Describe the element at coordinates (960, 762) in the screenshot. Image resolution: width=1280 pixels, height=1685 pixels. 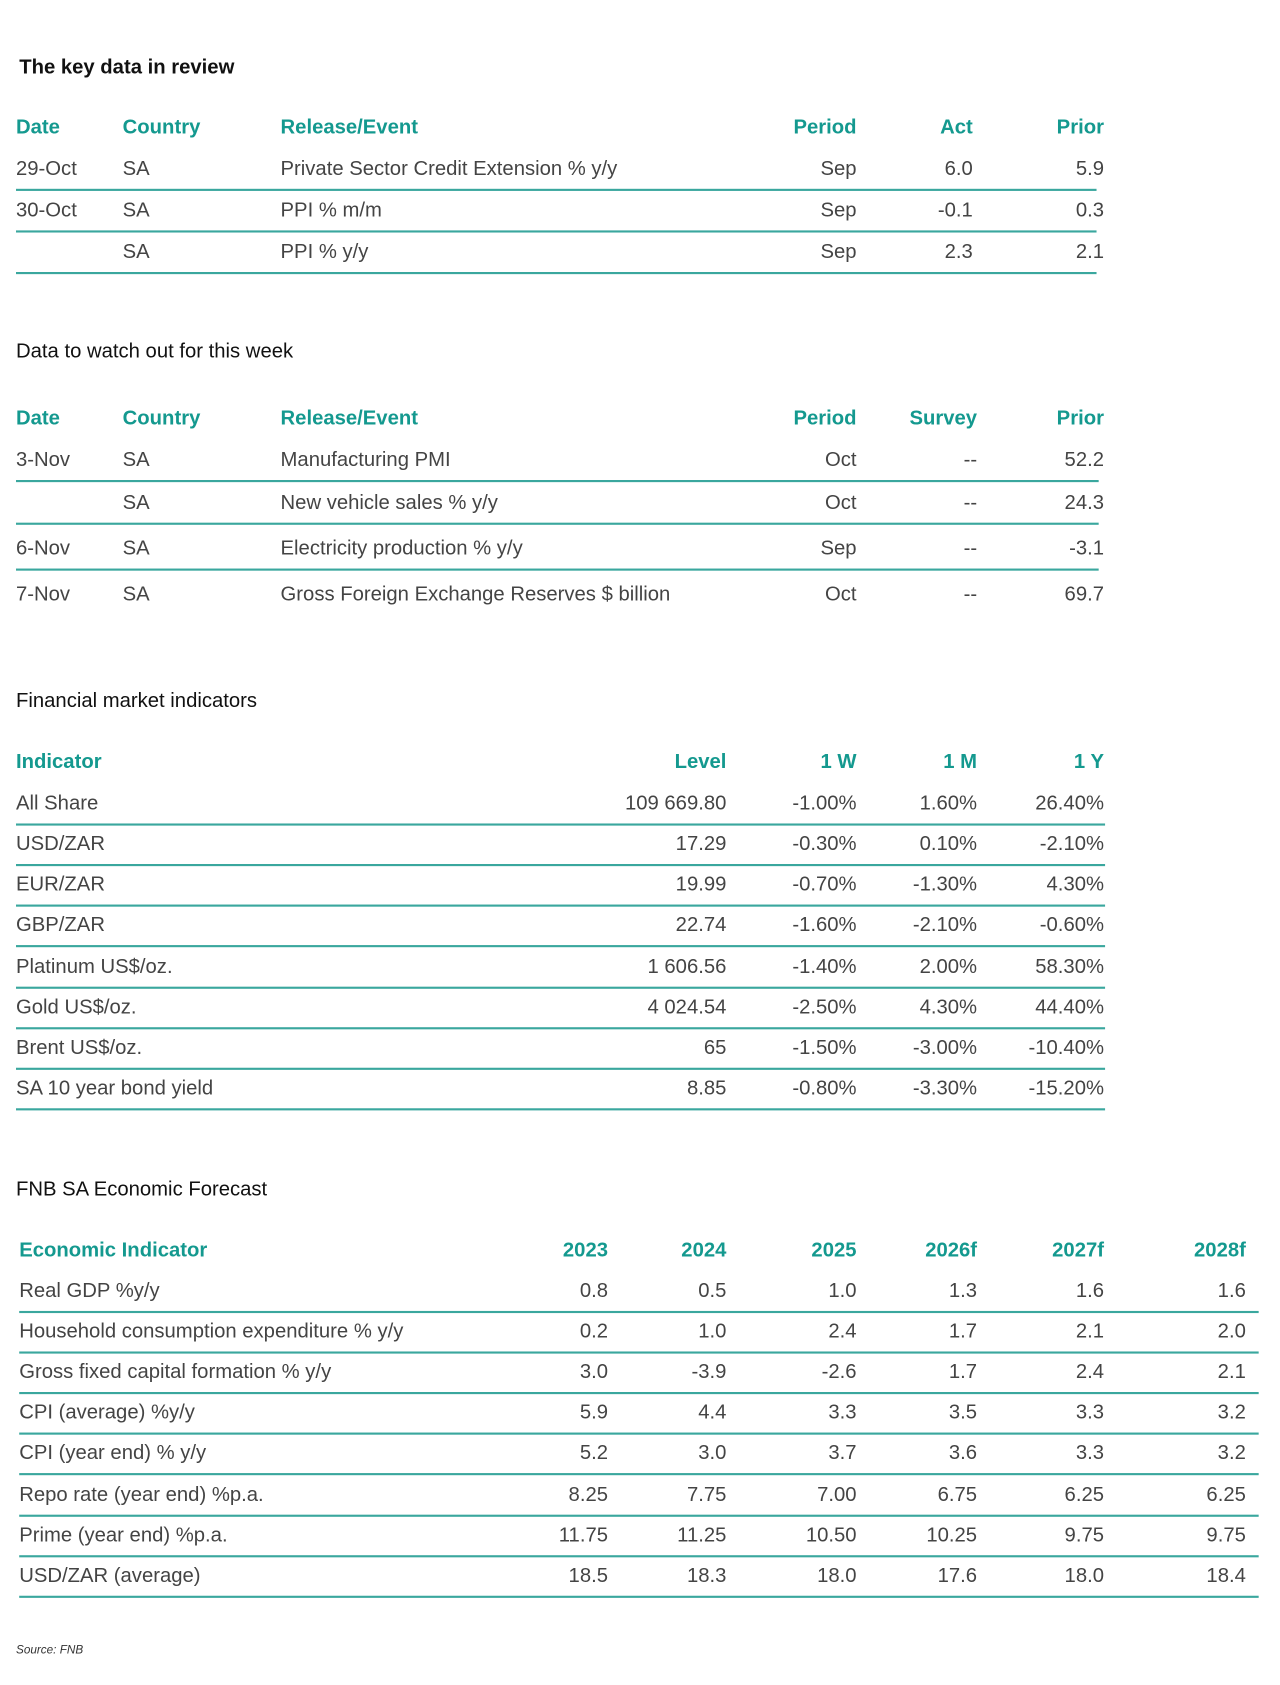
I see `column-header: 1 M` at that location.